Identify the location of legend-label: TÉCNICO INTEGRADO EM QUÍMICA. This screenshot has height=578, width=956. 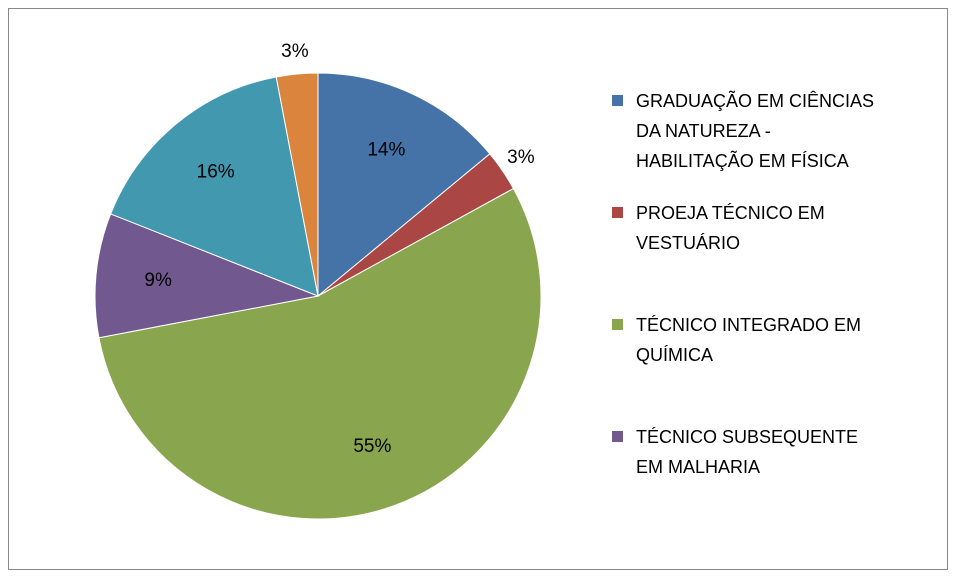
(749, 340).